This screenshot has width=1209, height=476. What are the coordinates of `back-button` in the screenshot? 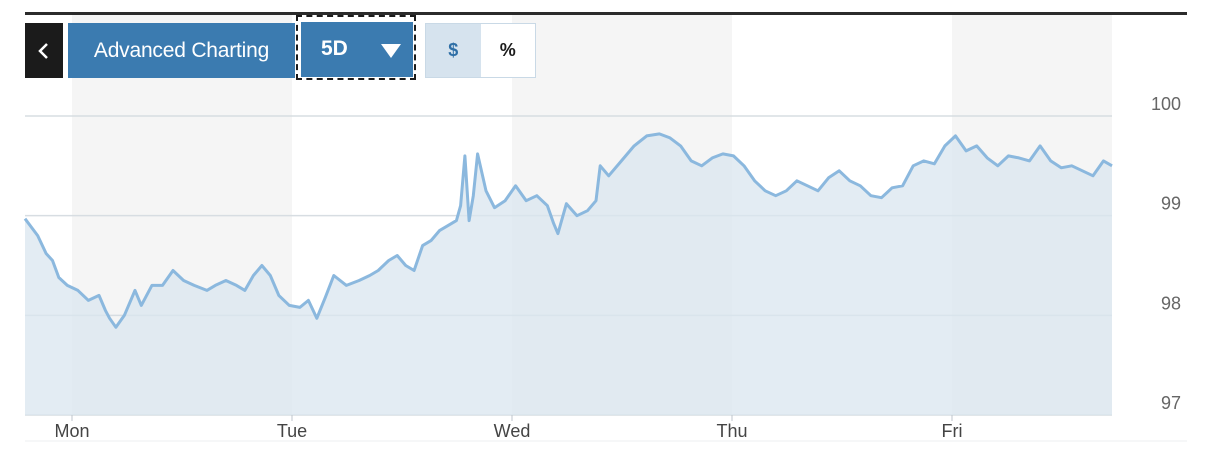 It's located at (44, 50).